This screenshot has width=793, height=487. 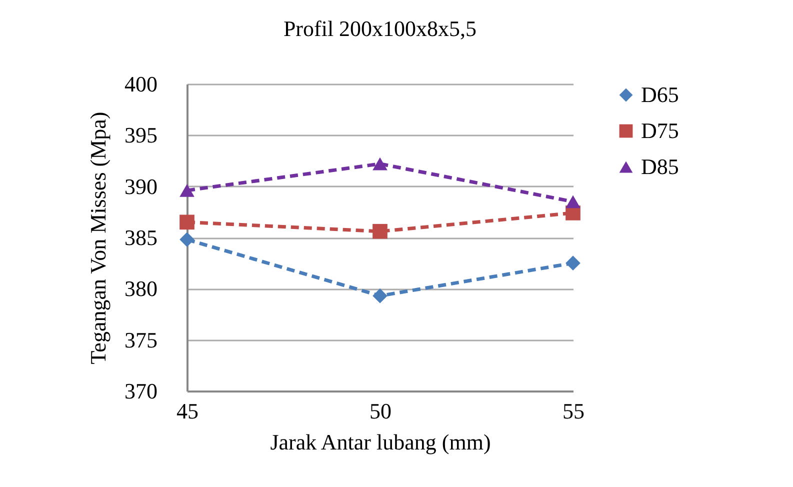 I want to click on y-tick-label: 395, so click(x=141, y=135).